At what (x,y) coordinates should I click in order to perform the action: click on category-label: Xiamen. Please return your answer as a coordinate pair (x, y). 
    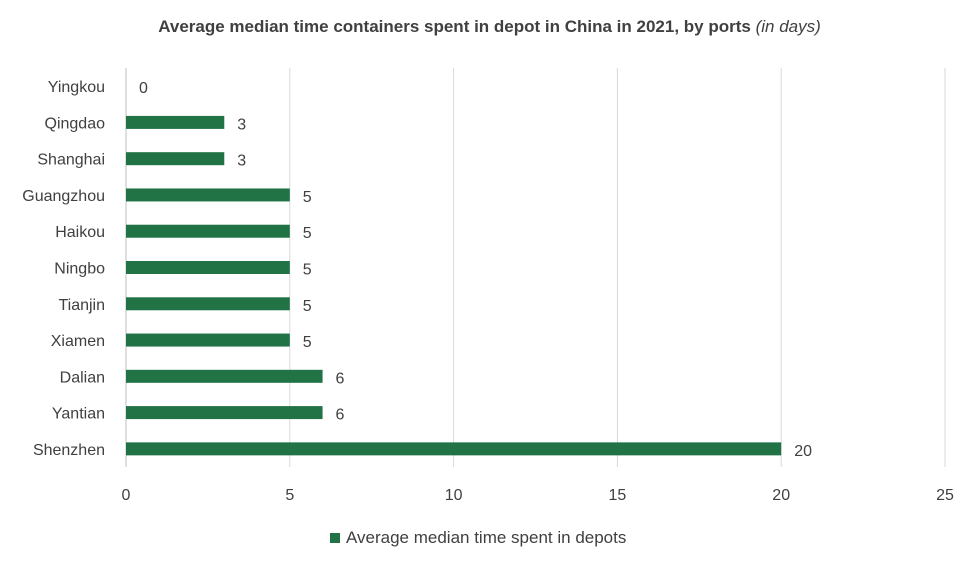
    Looking at the image, I should click on (78, 341).